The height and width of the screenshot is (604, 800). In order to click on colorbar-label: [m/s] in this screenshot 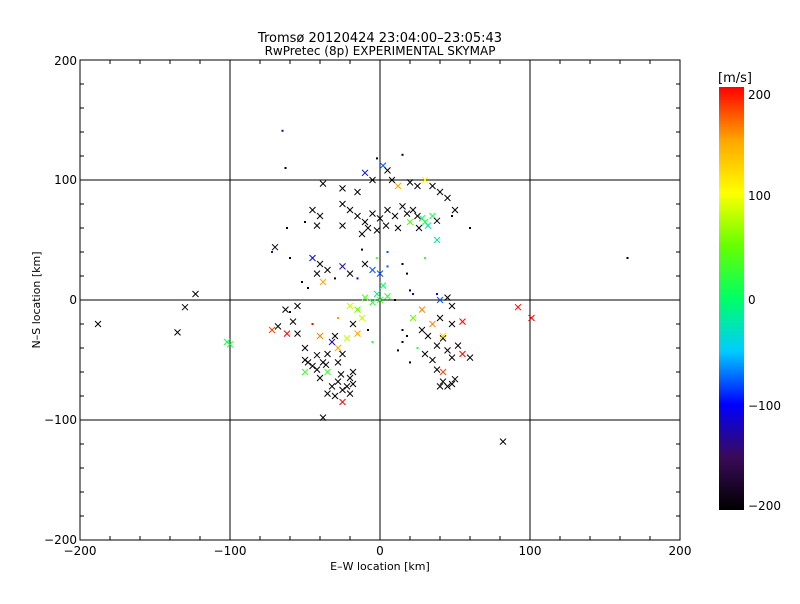, I will do `click(735, 78)`.